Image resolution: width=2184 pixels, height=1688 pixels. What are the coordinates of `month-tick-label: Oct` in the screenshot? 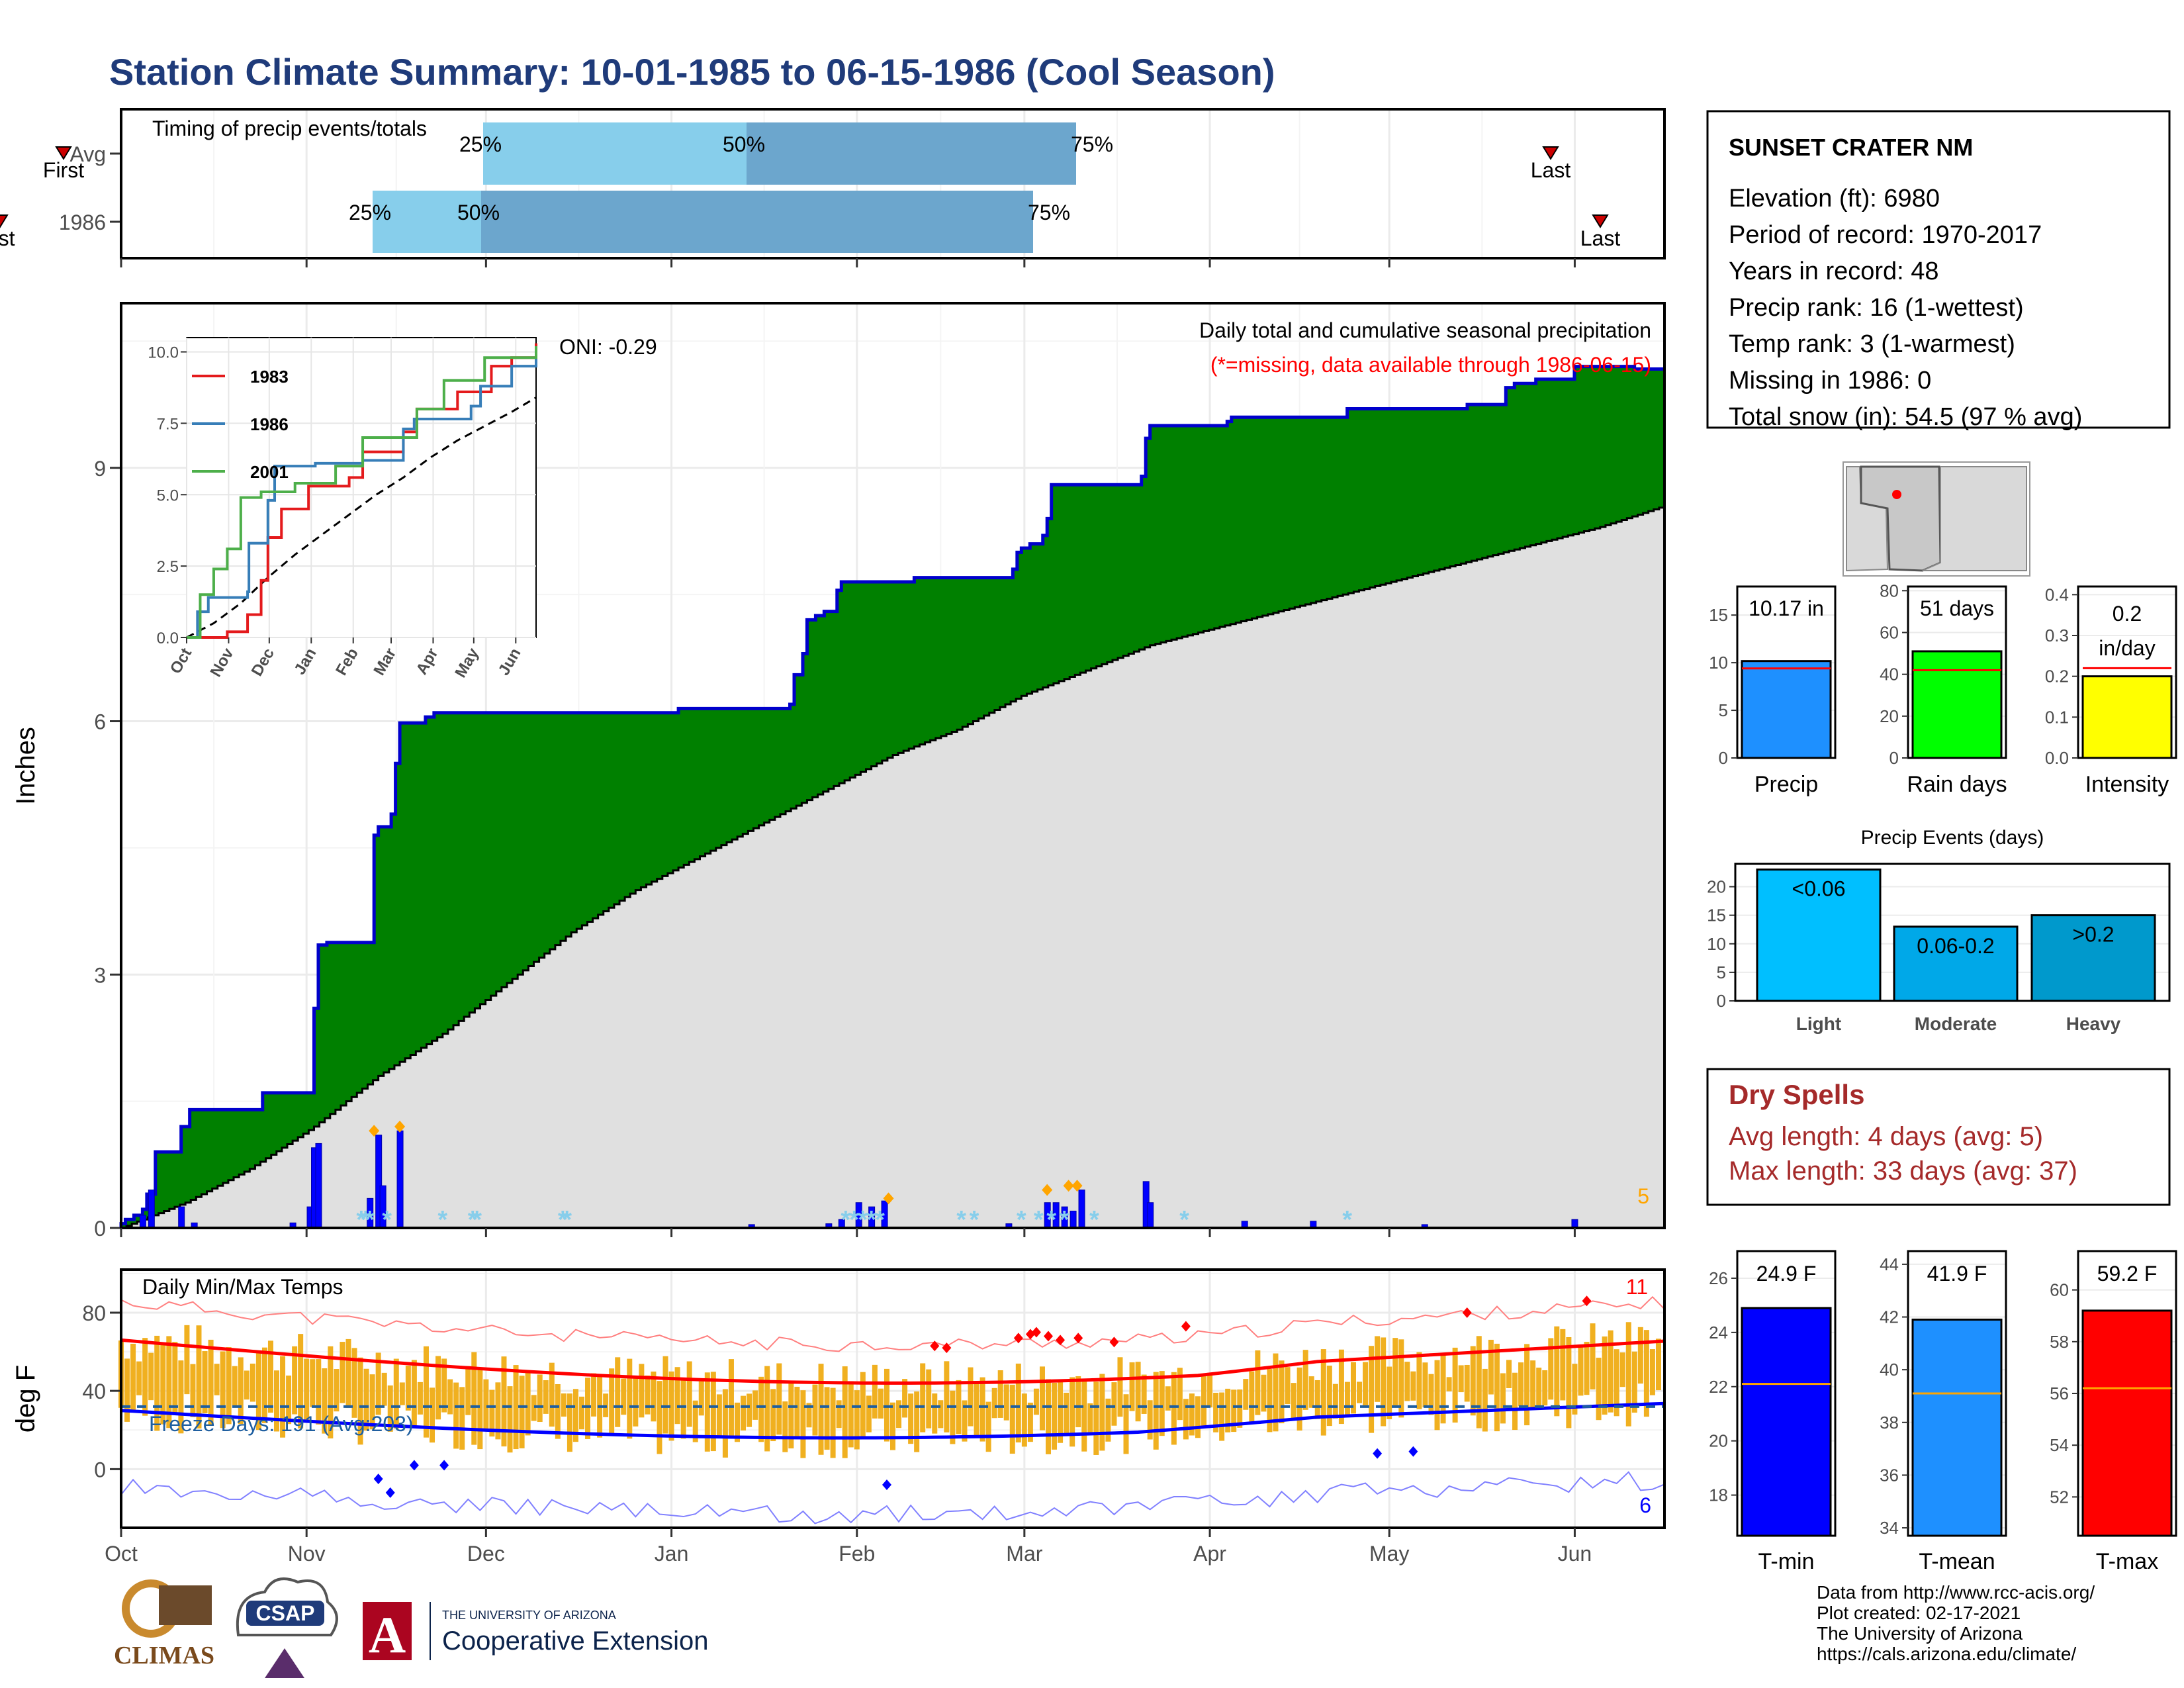 It's located at (121, 1554).